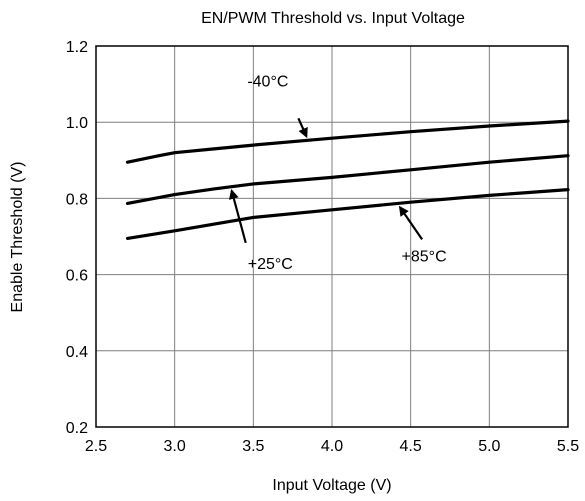 This screenshot has height=501, width=585. I want to click on x-tick-label: 3.0, so click(175, 446).